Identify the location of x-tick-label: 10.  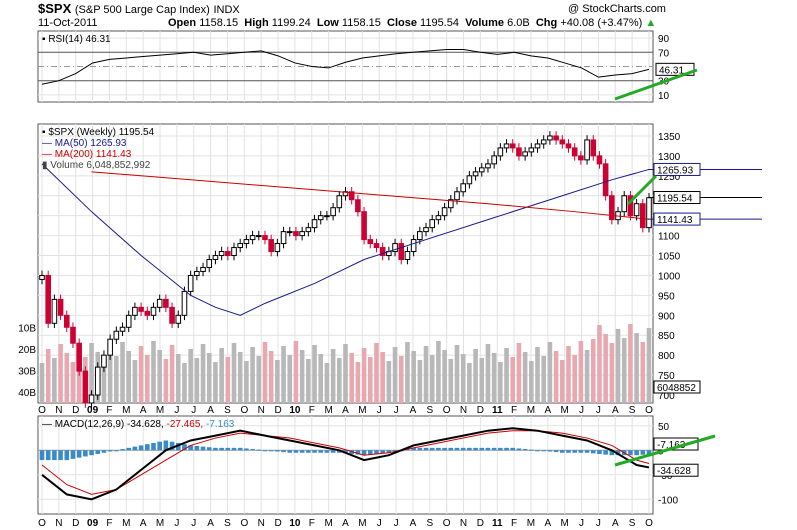
(295, 410).